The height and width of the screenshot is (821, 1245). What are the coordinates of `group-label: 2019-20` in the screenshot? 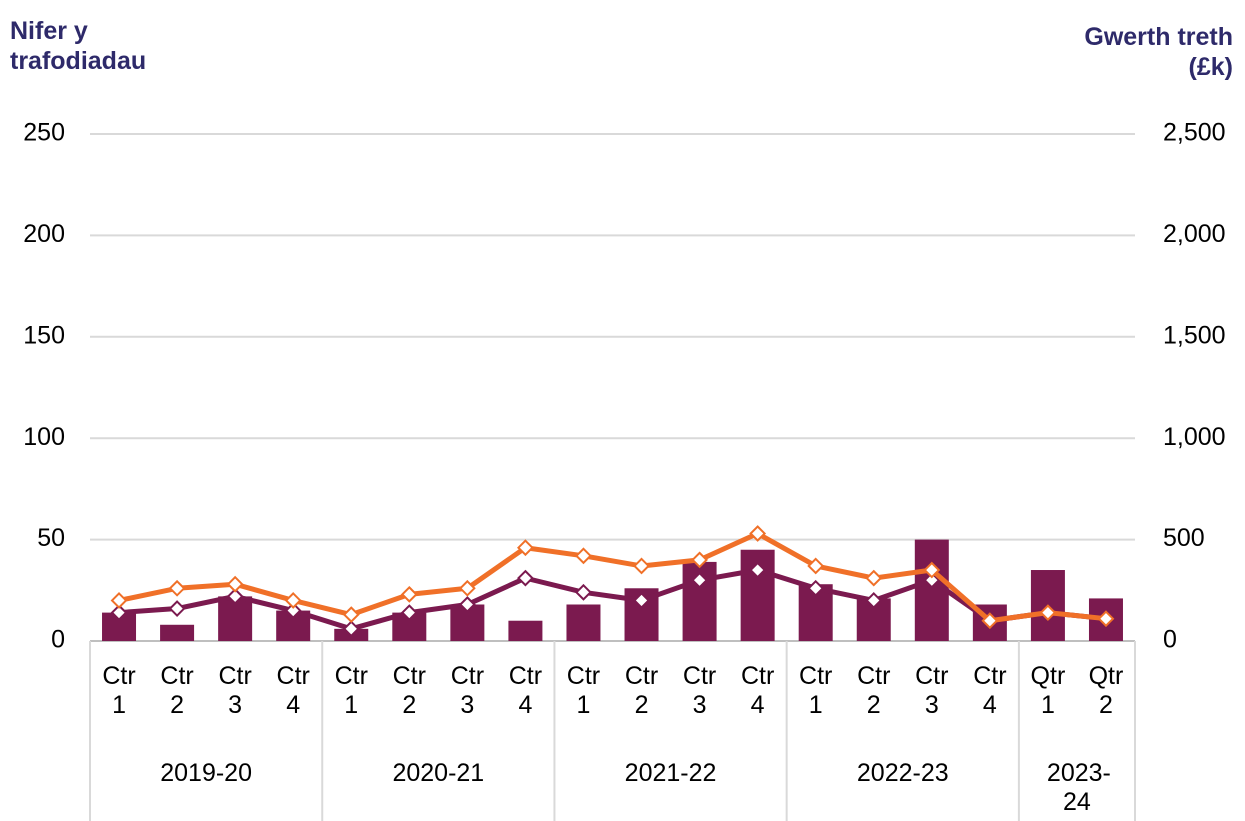 It's located at (206, 773).